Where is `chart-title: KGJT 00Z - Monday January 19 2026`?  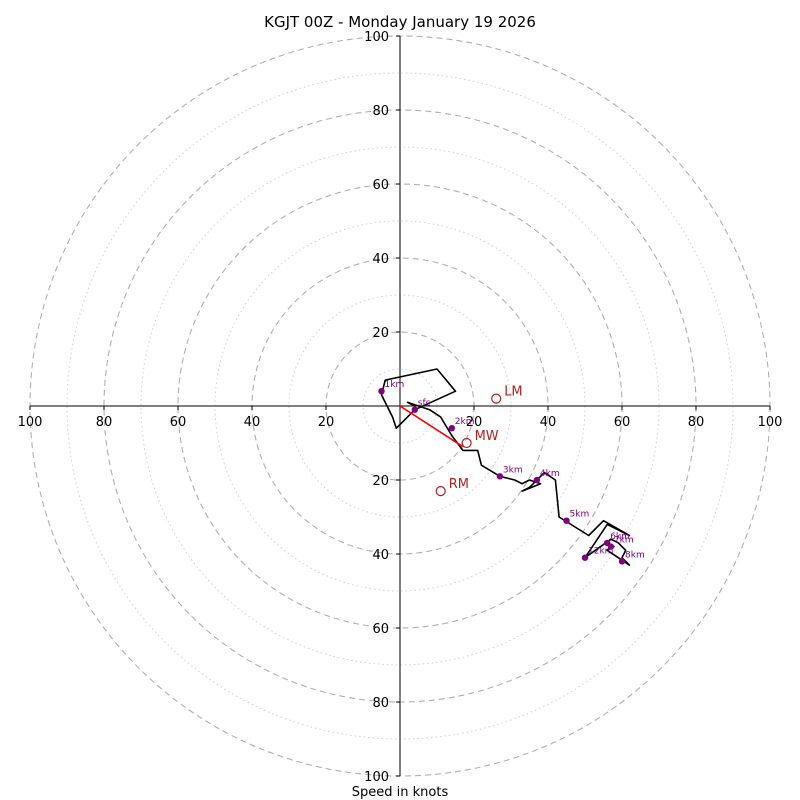
chart-title: KGJT 00Z - Monday January 19 2026 is located at coordinates (400, 22).